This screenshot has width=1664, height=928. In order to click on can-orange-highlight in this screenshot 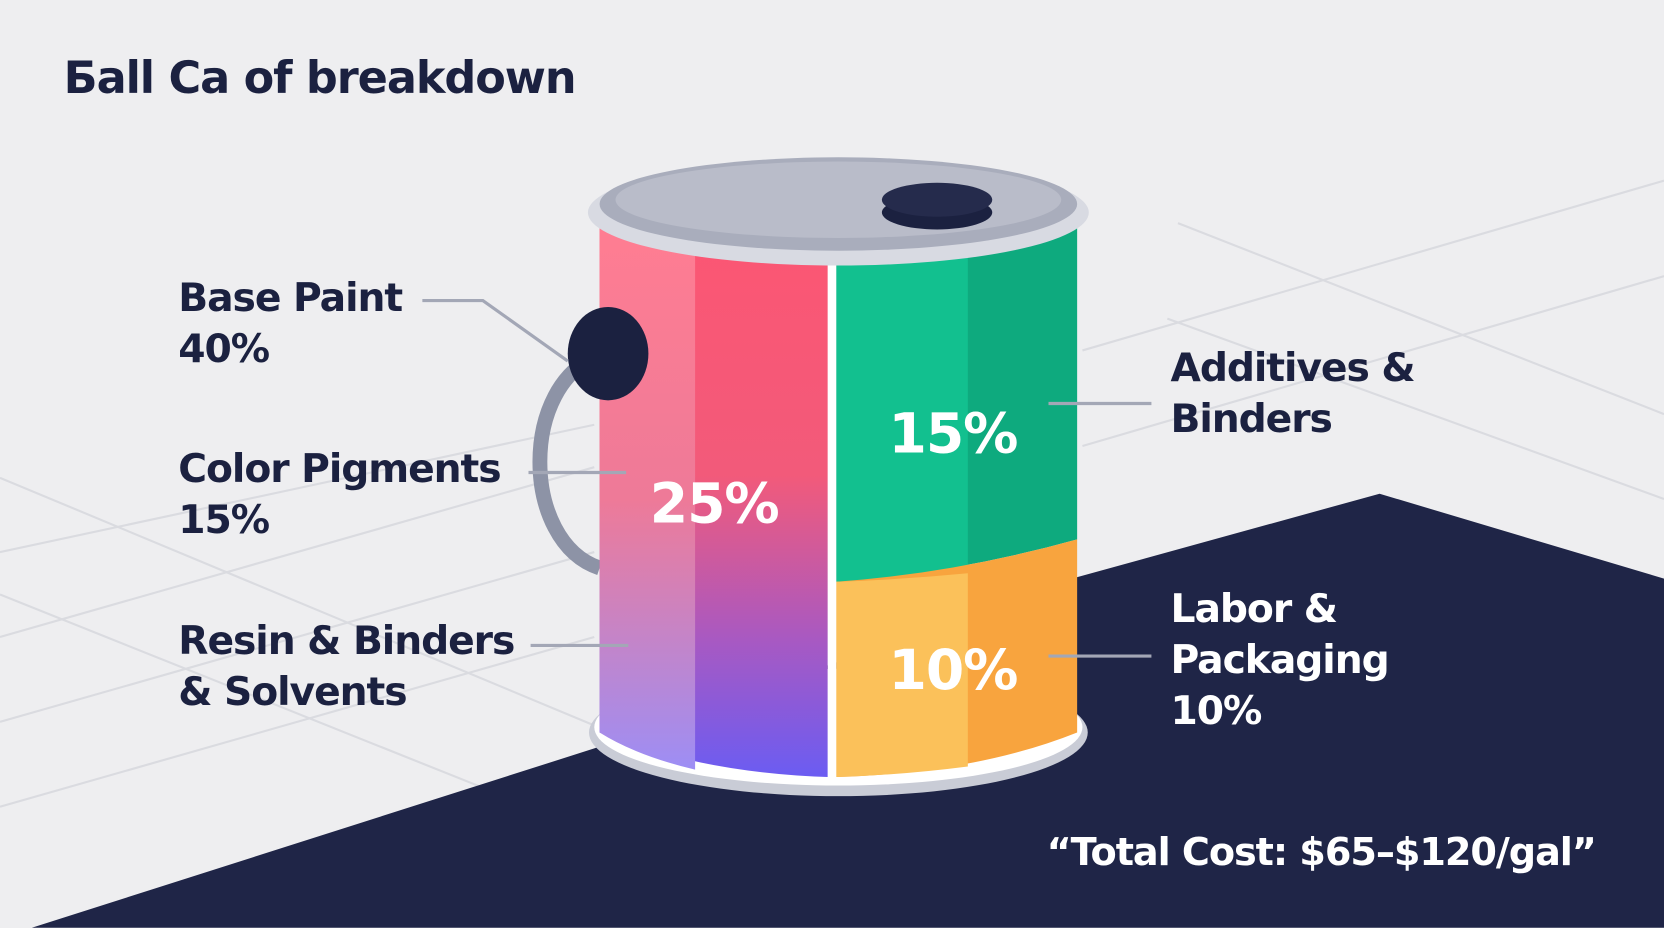, I will do `click(902, 675)`.